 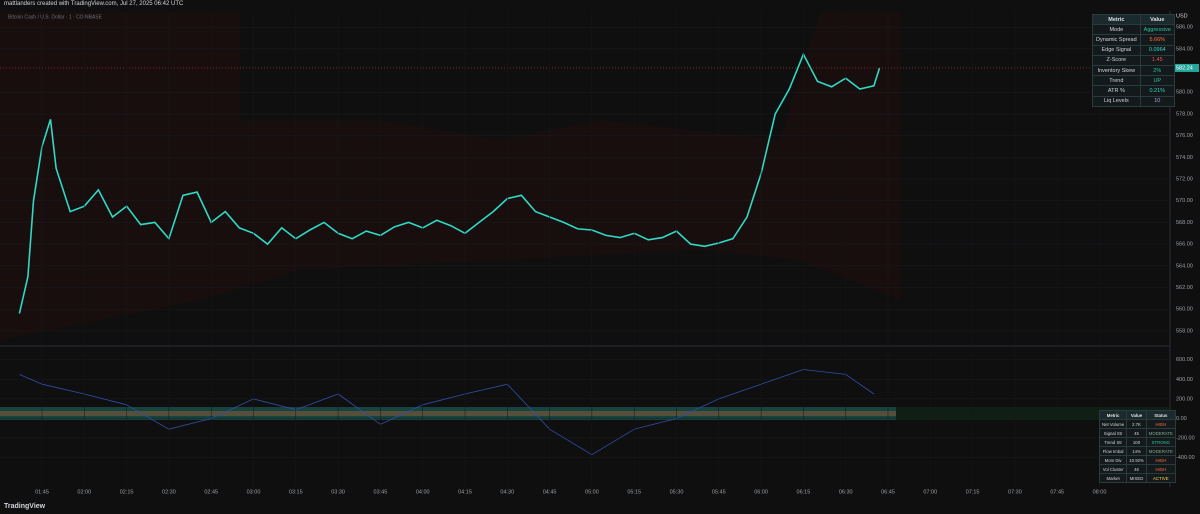 What do you see at coordinates (1133, 30) in the screenshot?
I see `table-row: Mode Aggressive` at bounding box center [1133, 30].